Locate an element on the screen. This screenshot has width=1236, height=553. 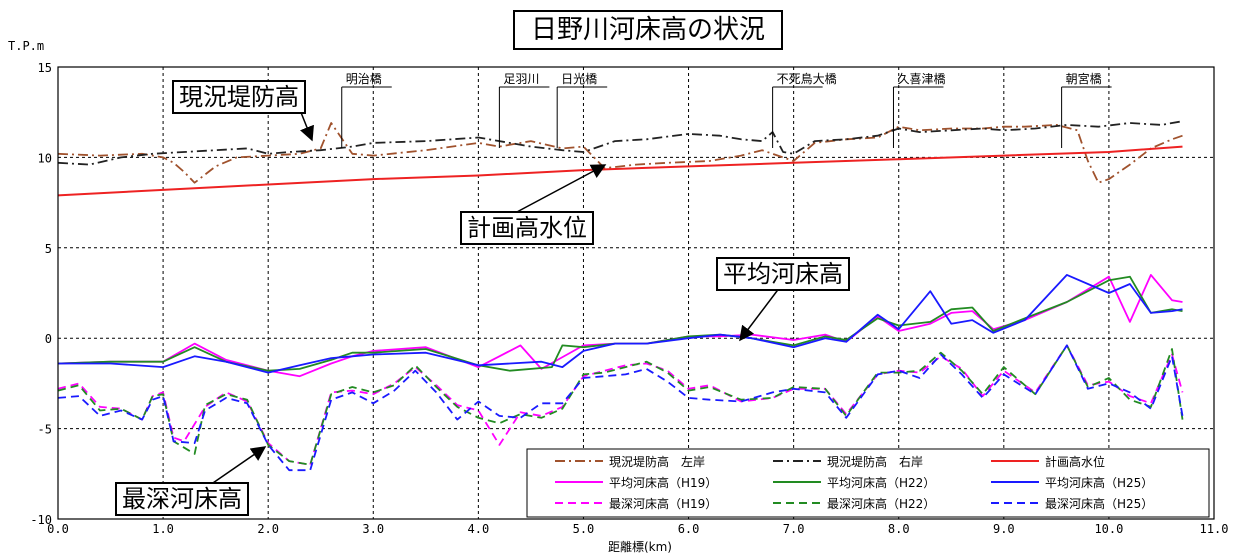
bridge-label: 朝宮橋 is located at coordinates (1084, 78).